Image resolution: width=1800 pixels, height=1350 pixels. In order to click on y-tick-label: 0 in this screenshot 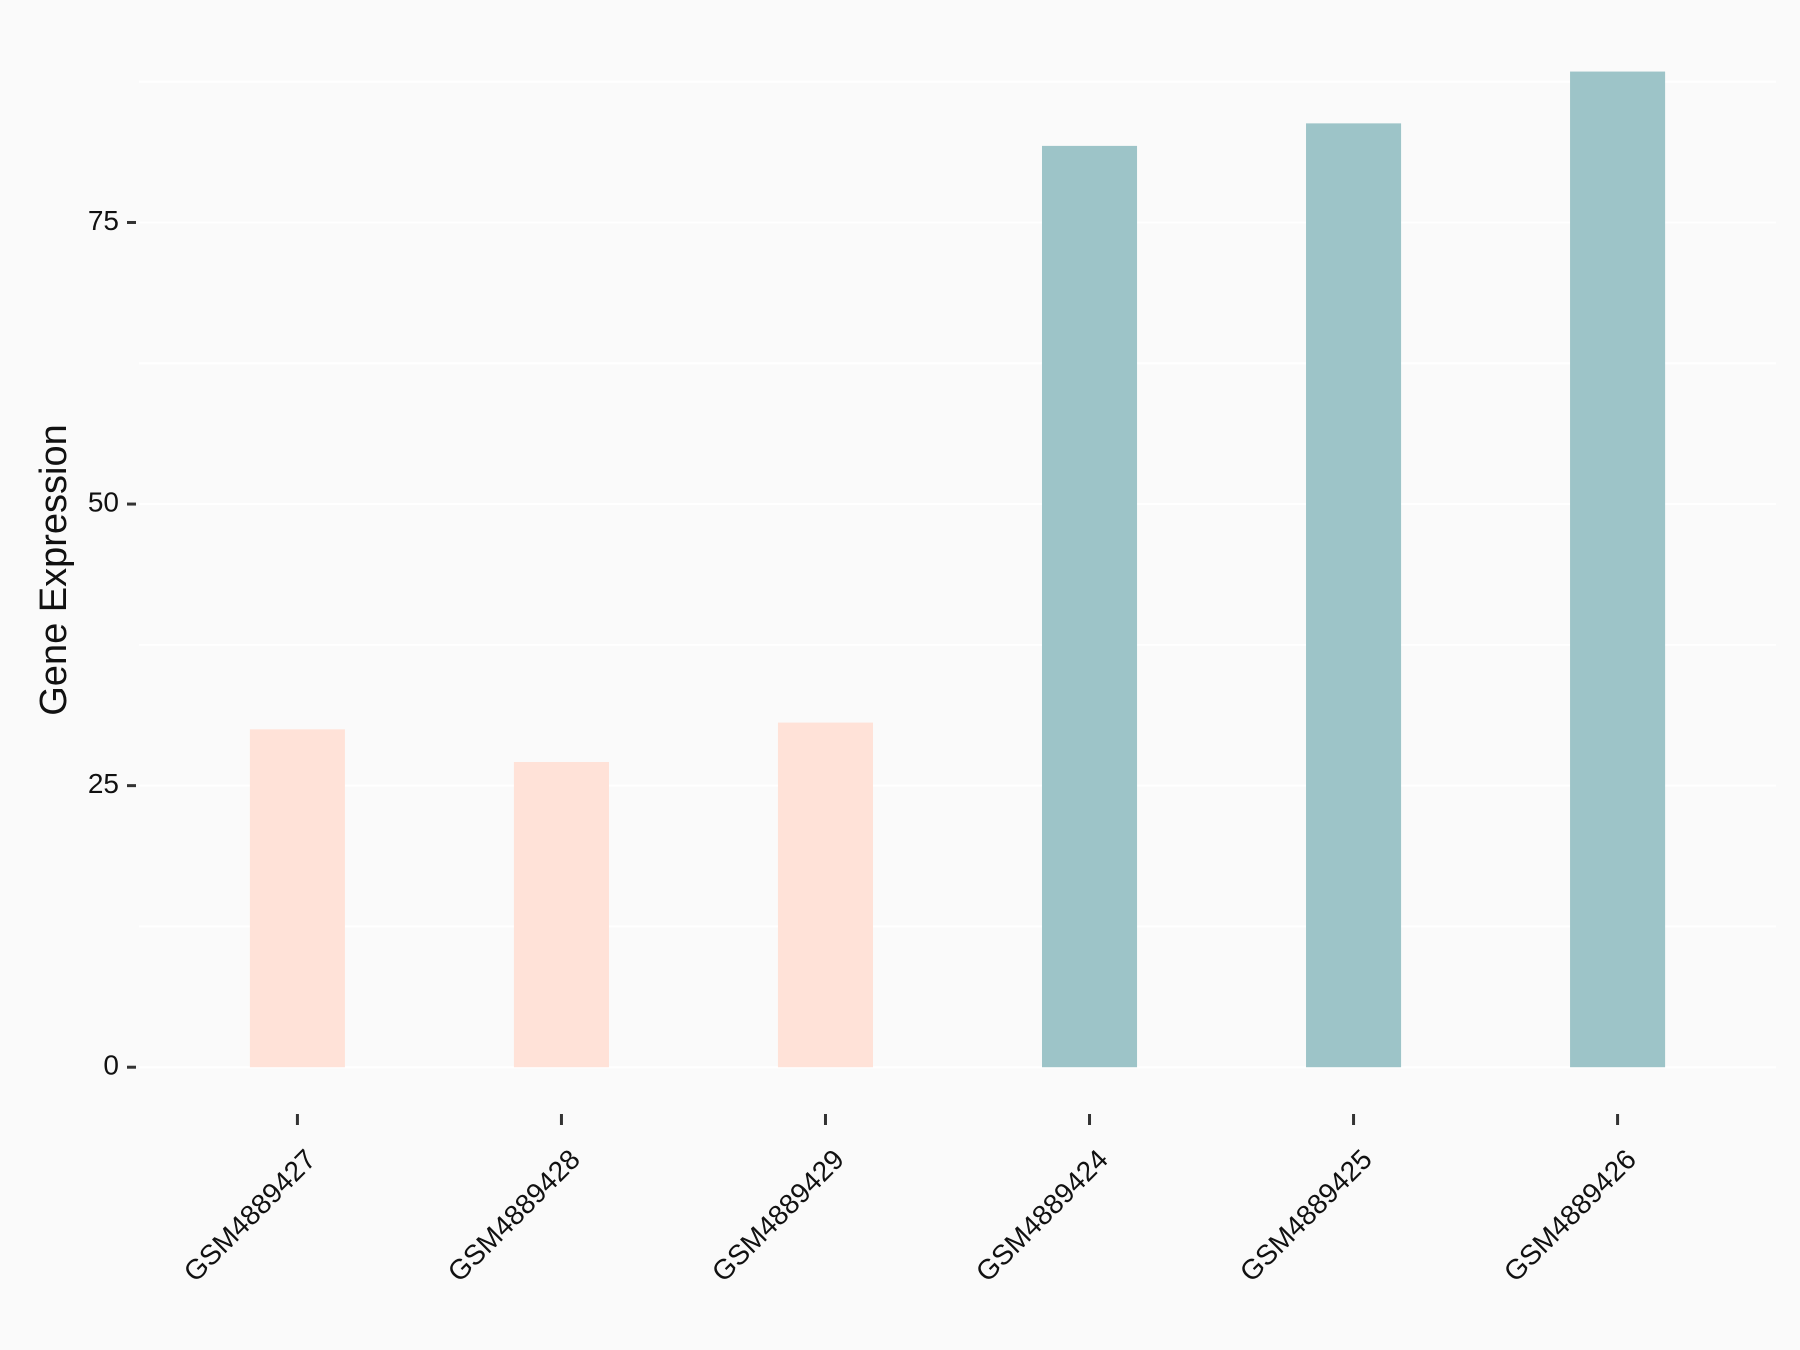, I will do `click(111, 1065)`.